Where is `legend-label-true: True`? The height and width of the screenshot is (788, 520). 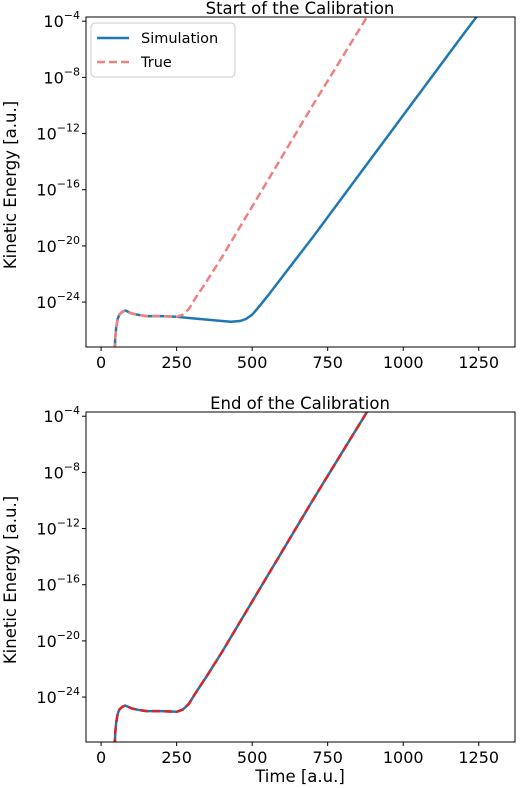 legend-label-true: True is located at coordinates (156, 63).